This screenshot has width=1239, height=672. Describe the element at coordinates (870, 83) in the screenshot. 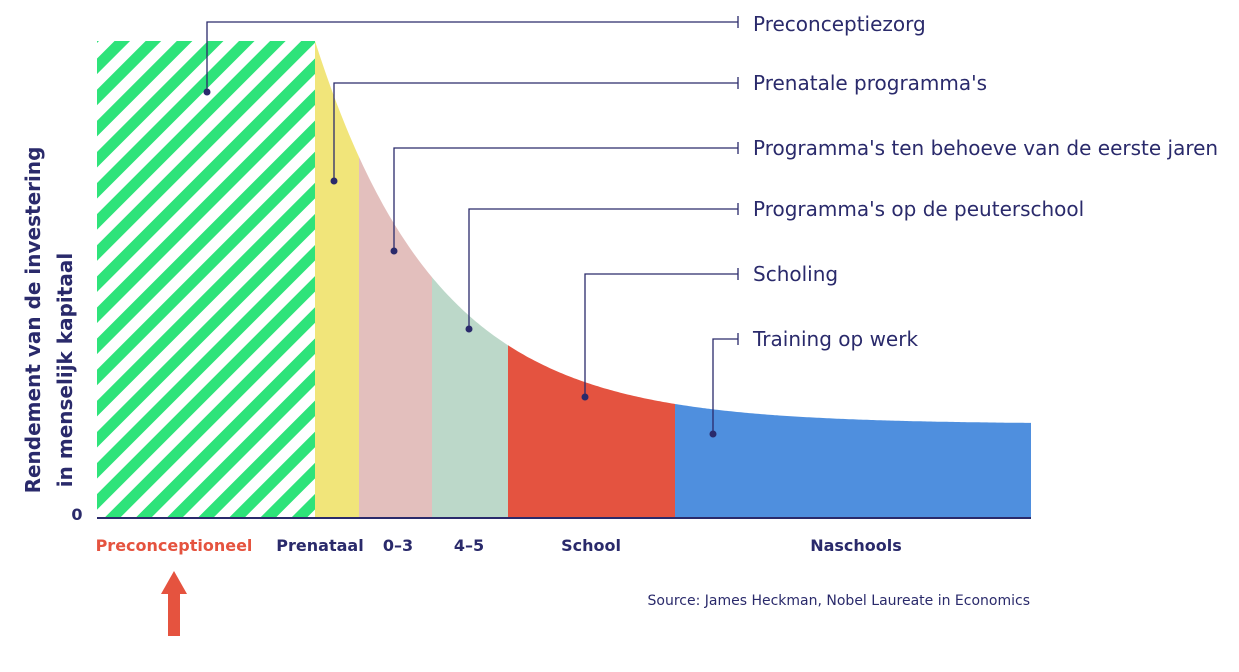

I see `annotation-2: Prenatale programma's` at that location.